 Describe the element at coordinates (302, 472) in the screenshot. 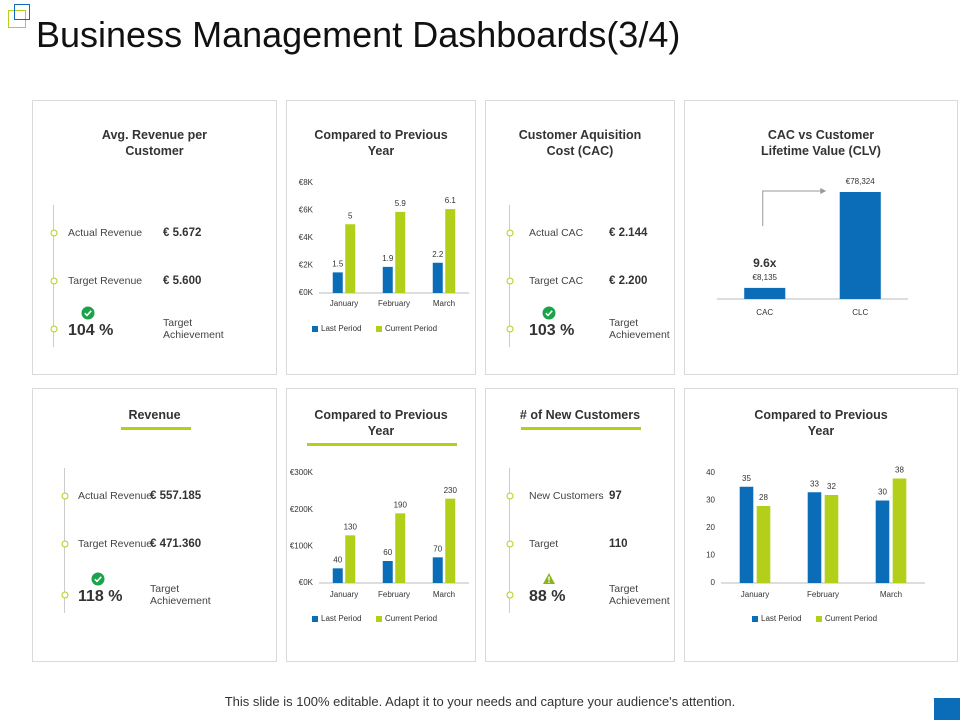

I see `y-tick-label: €300K` at that location.